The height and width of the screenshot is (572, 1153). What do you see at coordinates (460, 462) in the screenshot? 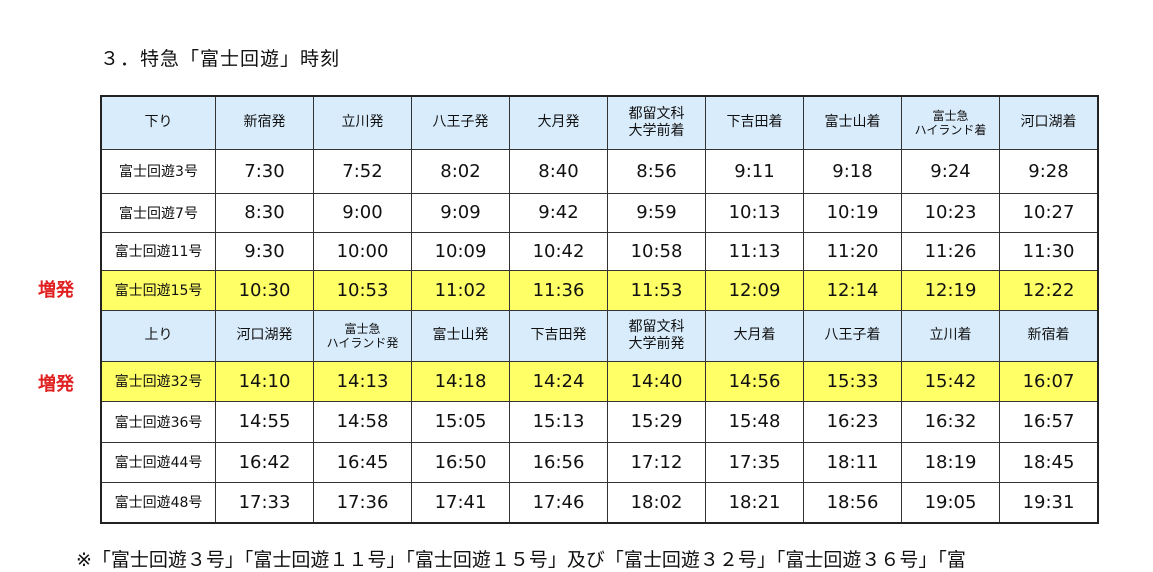
I see `time-cell: 16:50` at bounding box center [460, 462].